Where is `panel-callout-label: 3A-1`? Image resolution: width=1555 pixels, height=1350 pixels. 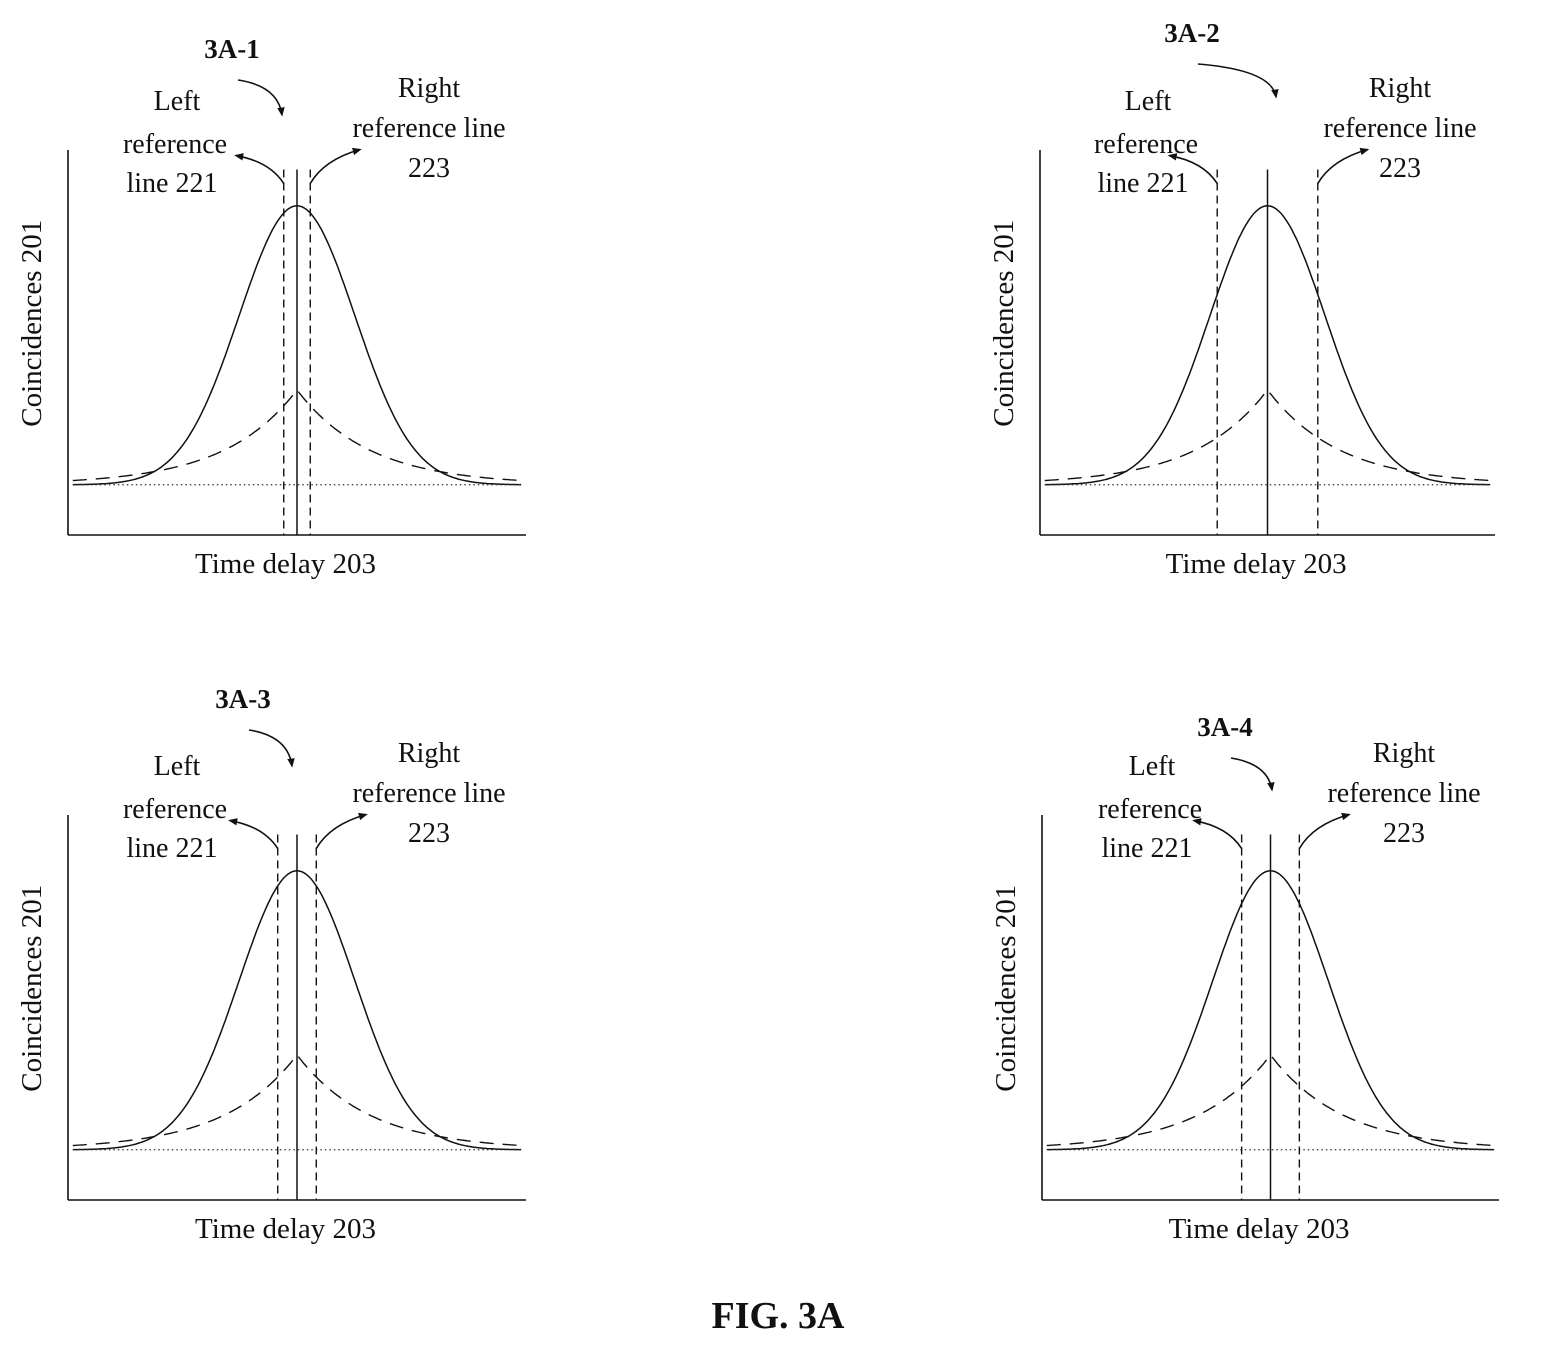 panel-callout-label: 3A-1 is located at coordinates (232, 49).